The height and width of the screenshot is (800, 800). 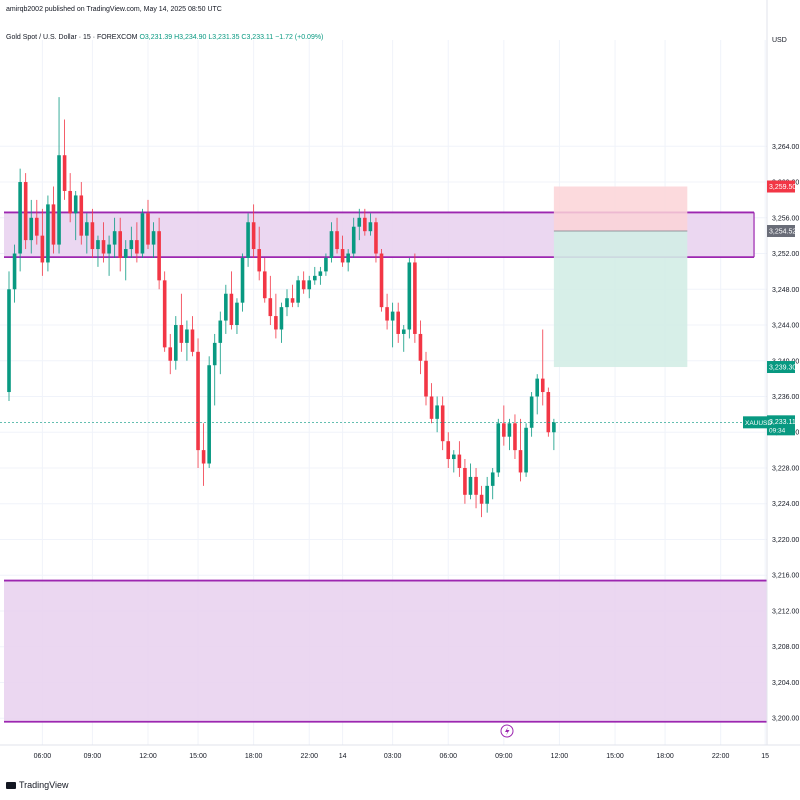 What do you see at coordinates (560, 756) in the screenshot?
I see `time-tick-label: 12:00` at bounding box center [560, 756].